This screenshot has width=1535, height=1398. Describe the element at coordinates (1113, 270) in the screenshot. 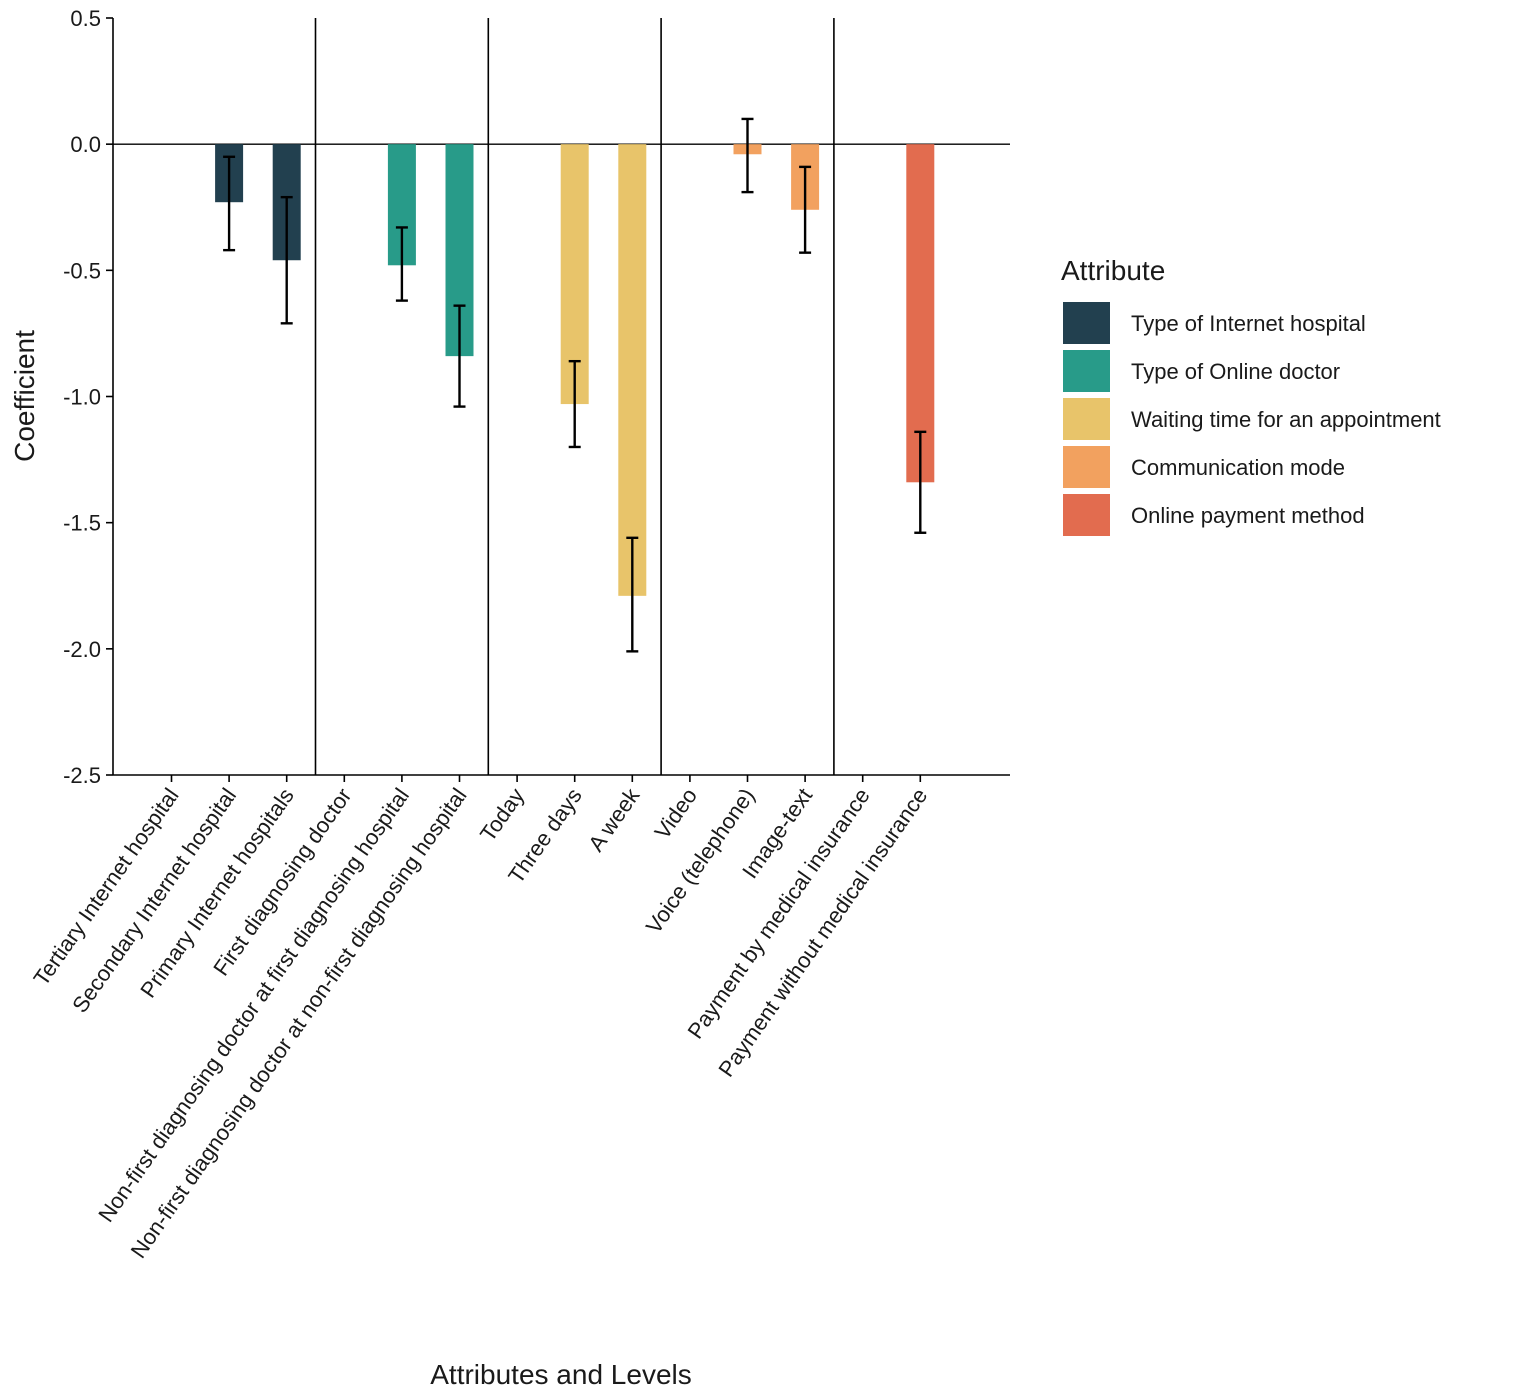

I see `legend-title: Attribute` at that location.